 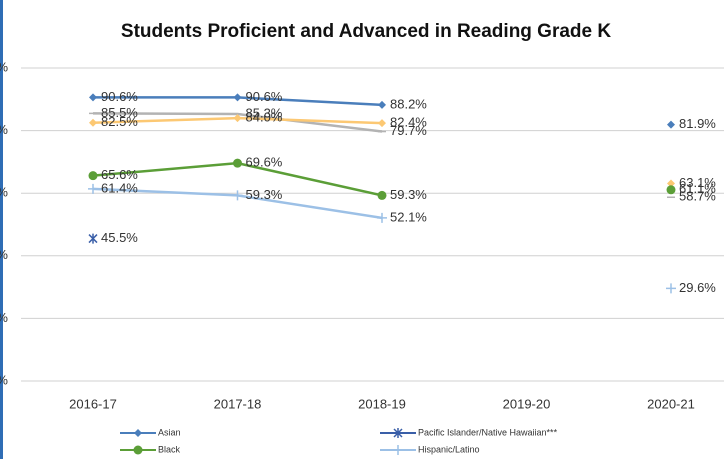 What do you see at coordinates (4, 66) in the screenshot?
I see `y-tick-label: 100%` at bounding box center [4, 66].